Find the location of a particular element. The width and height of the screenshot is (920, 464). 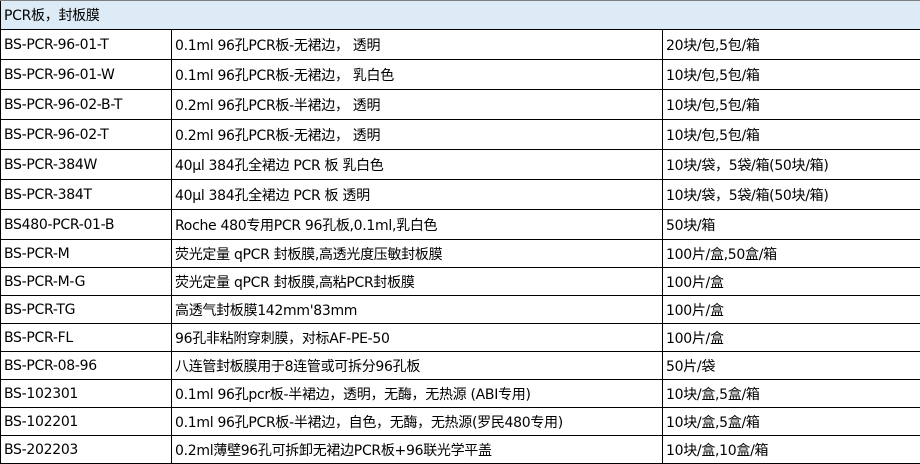

product-code-cell: BS-PCR-96-01-W is located at coordinates (86, 74).